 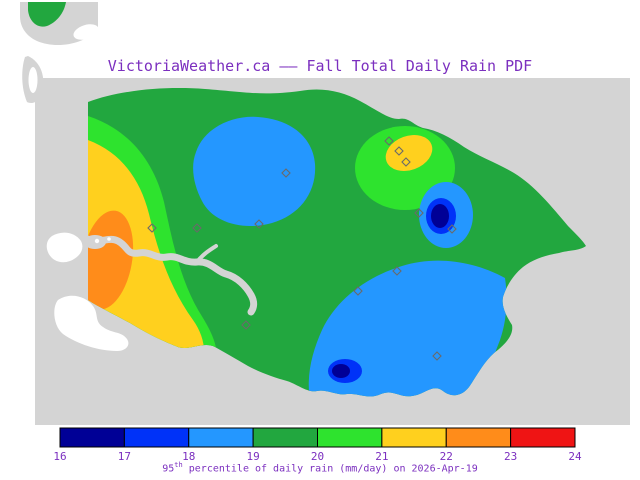 I want to click on colorbar-tick: 20, so click(x=317, y=456).